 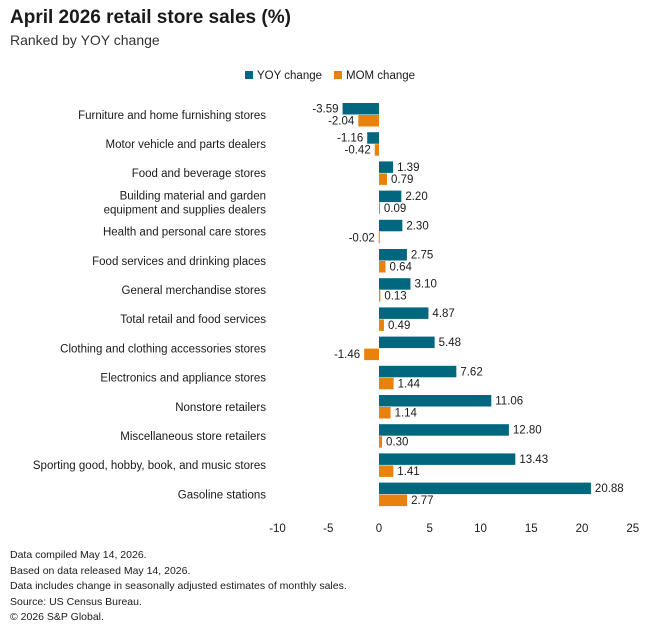 What do you see at coordinates (443, 314) in the screenshot?
I see `data-label-yoy-change: 4.87` at bounding box center [443, 314].